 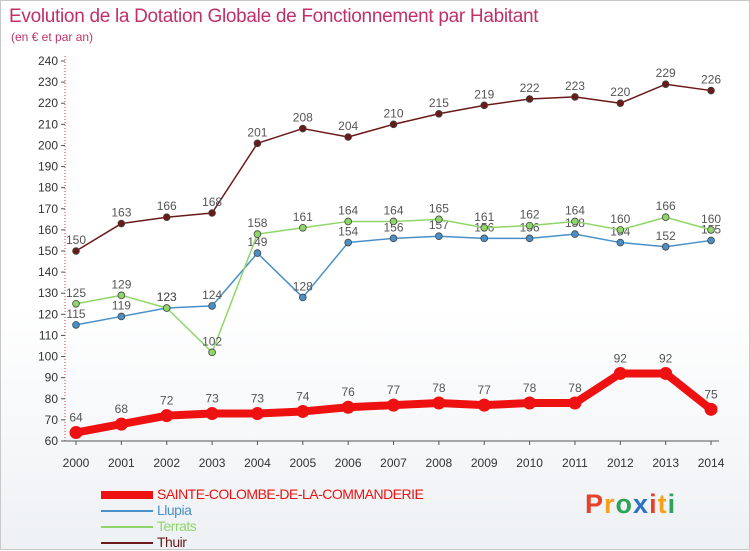 What do you see at coordinates (653, 504) in the screenshot?
I see `logo-letter: i` at bounding box center [653, 504].